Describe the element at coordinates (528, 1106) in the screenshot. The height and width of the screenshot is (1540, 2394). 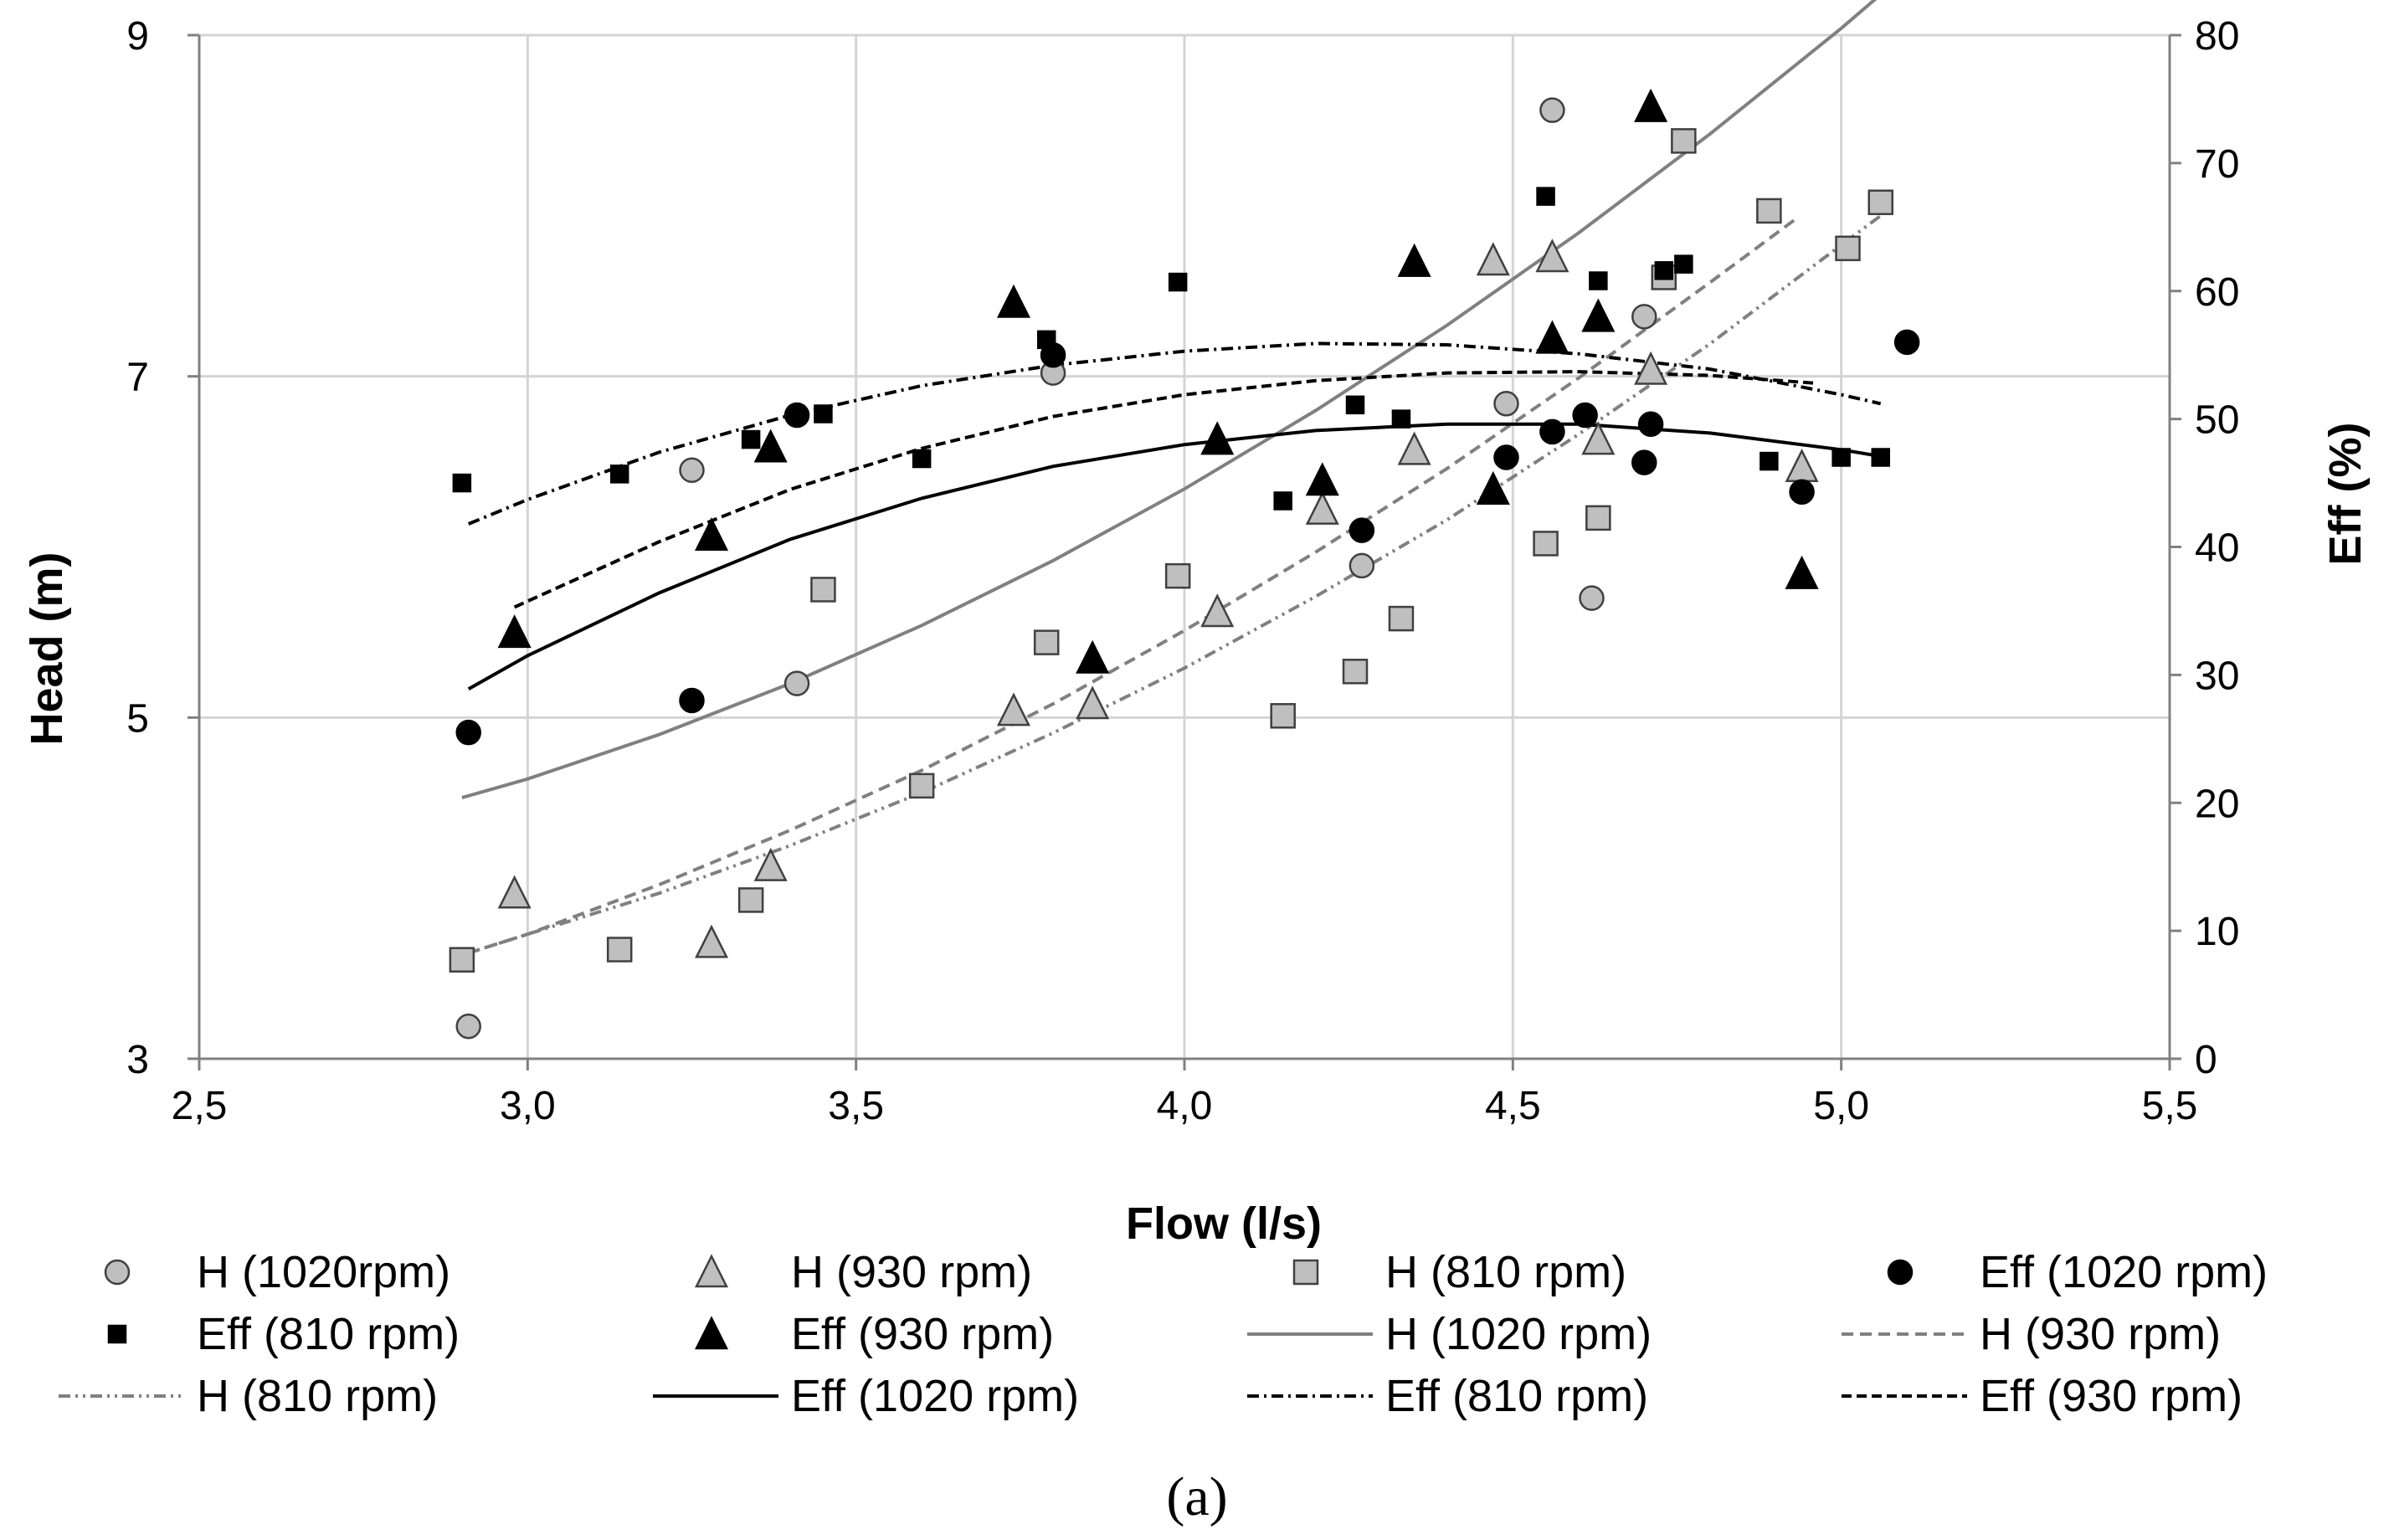
I see `x-tick-label: 3,0` at that location.